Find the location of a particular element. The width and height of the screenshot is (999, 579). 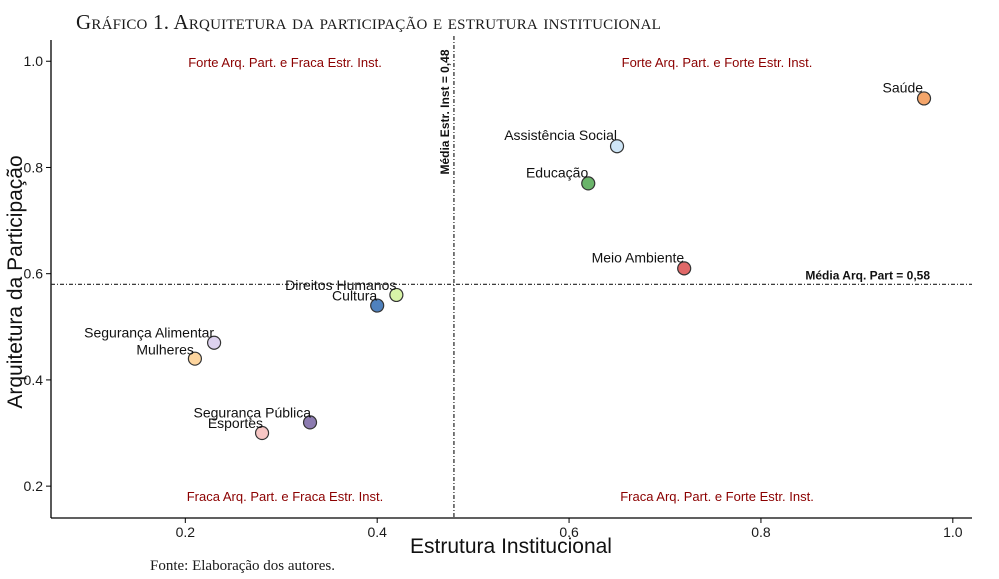

vertical-mean-label: Média Estr. Inst = 0,48 is located at coordinates (445, 111).